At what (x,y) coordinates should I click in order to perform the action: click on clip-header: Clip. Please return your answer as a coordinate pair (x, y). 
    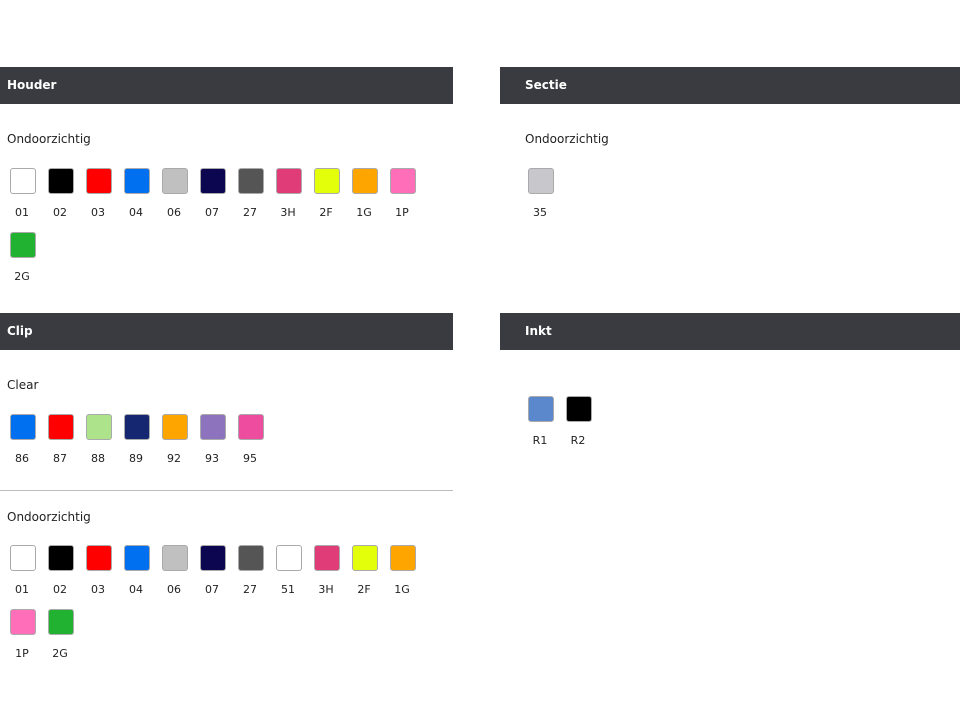
    Looking at the image, I should click on (226, 331).